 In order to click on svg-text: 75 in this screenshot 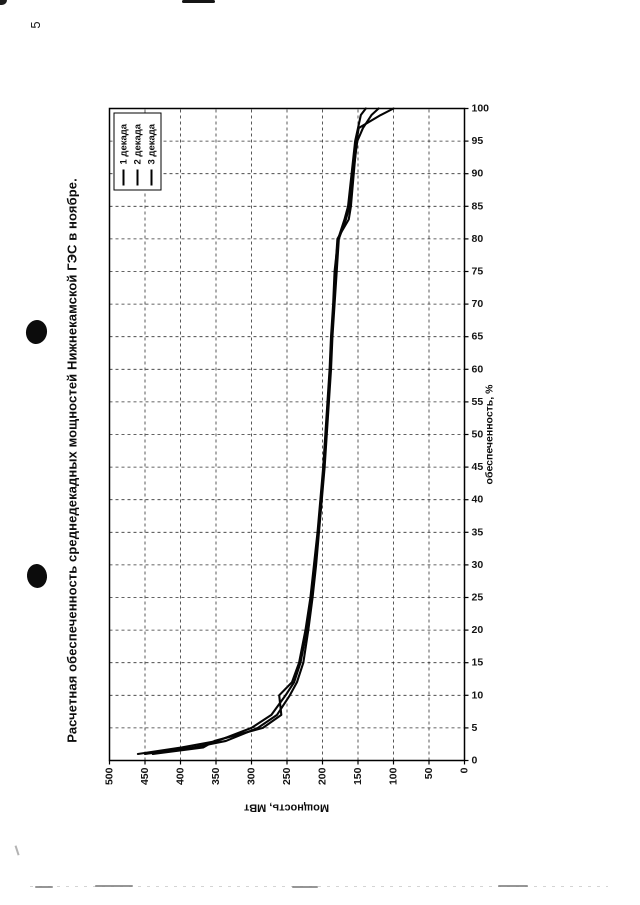, I will do `click(478, 272)`.